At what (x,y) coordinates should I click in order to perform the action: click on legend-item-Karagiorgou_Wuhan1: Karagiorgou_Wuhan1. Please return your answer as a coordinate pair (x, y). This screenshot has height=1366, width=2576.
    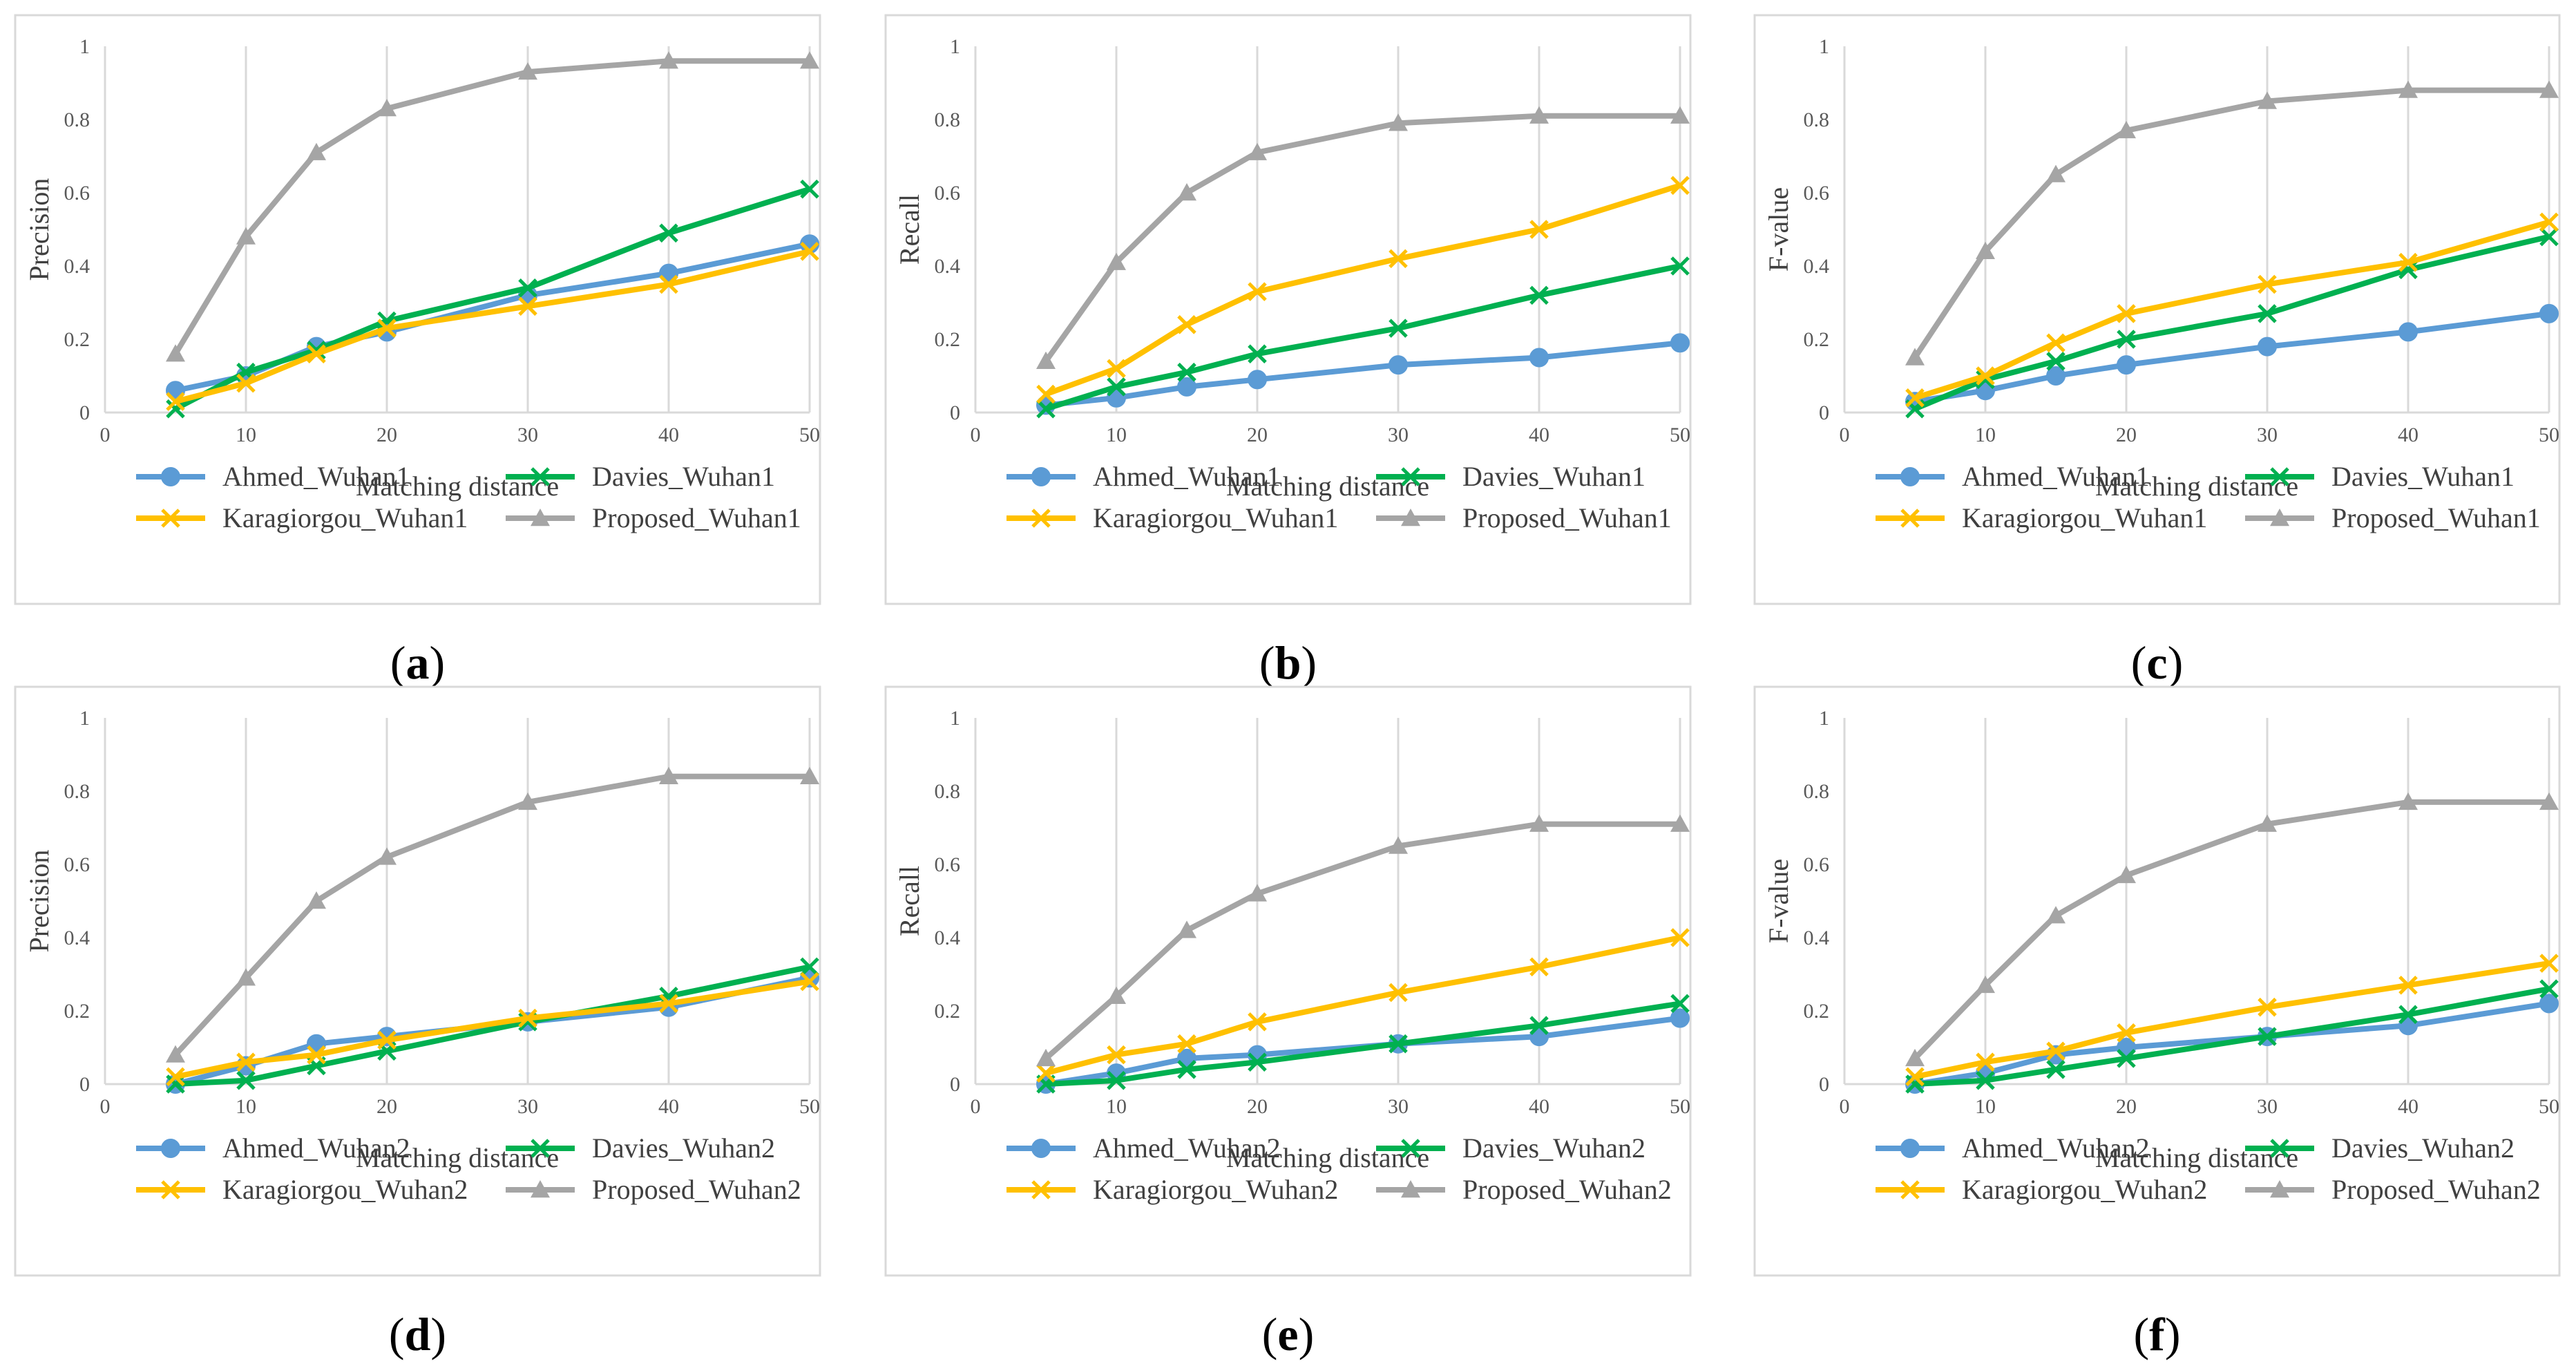
    Looking at the image, I should click on (1172, 518).